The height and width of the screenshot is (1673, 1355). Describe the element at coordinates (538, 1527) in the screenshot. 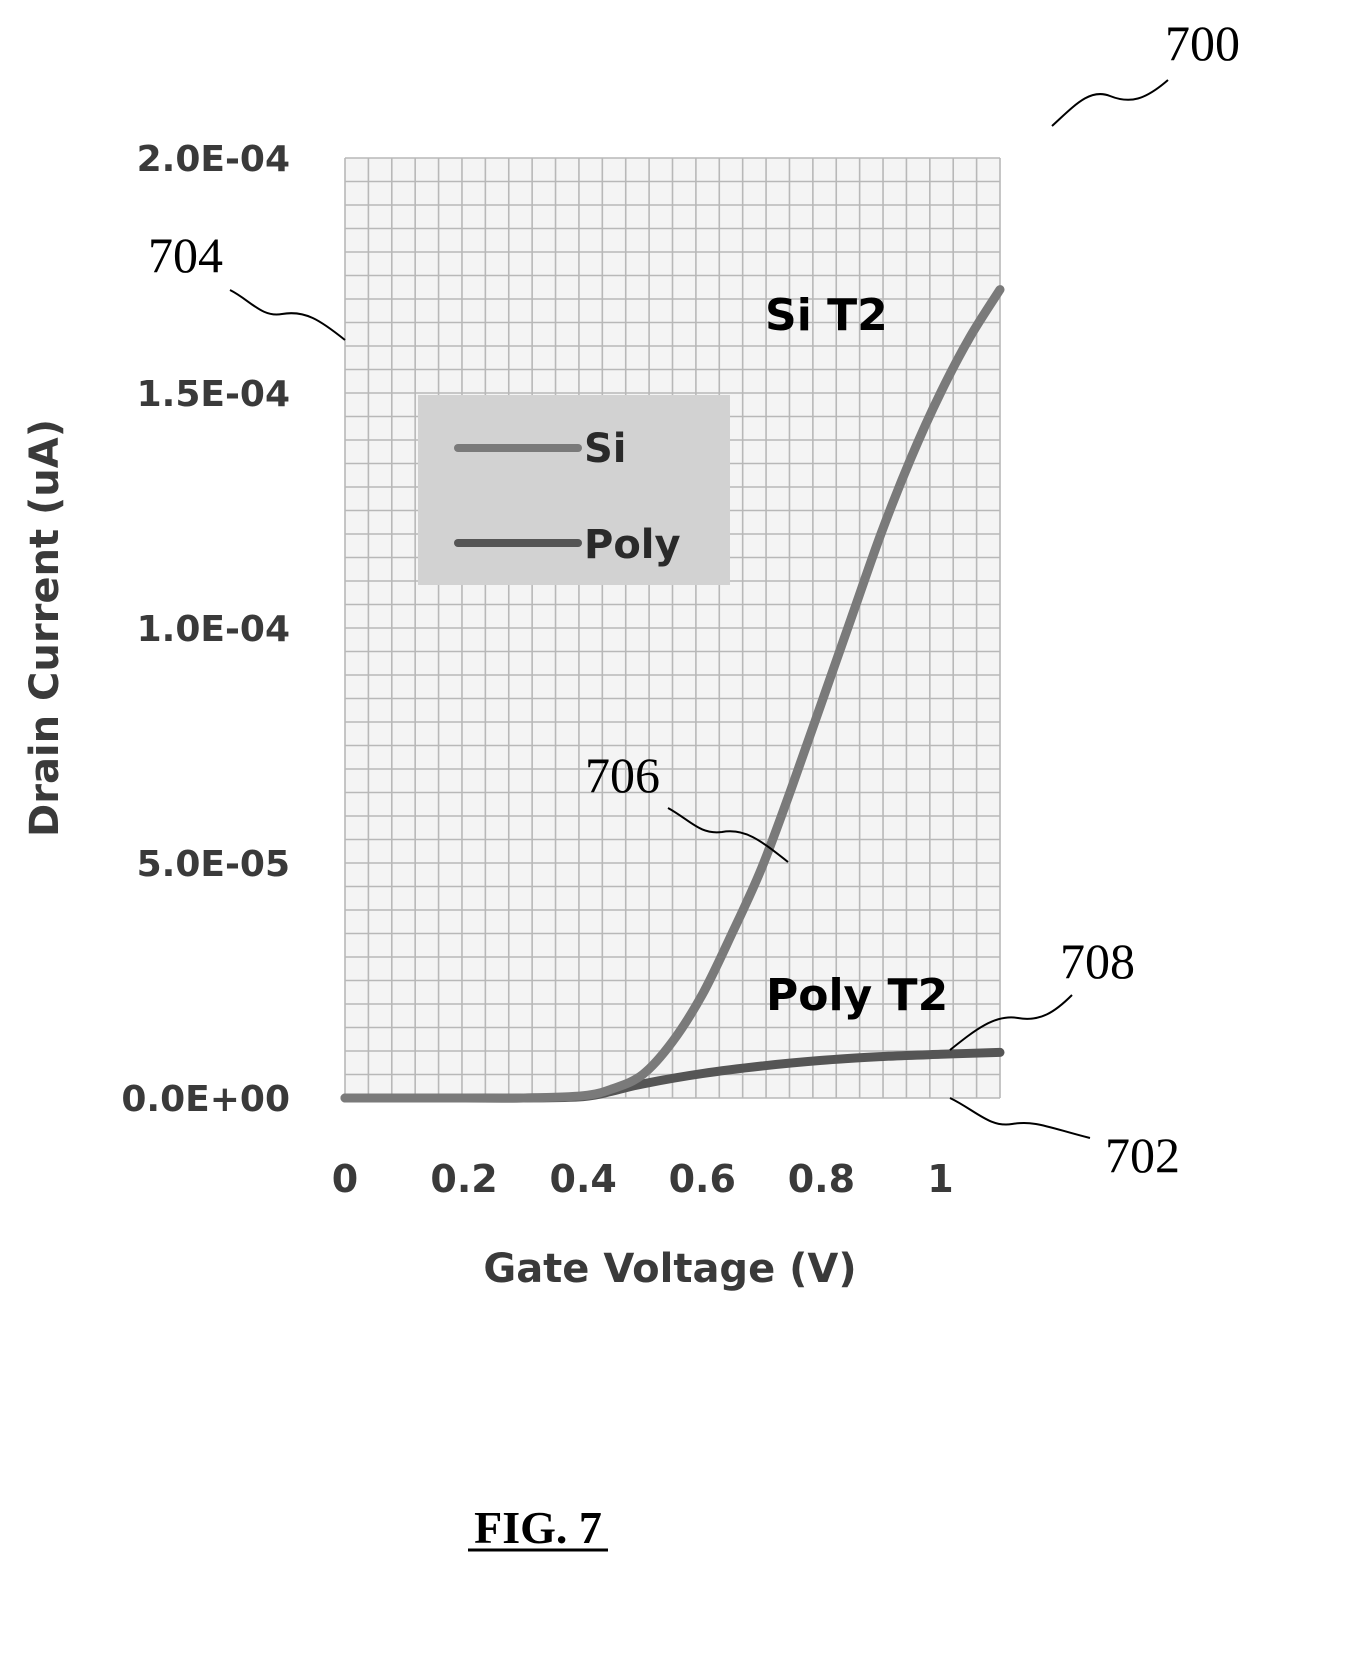

I see `figure-label: FIG. 7` at that location.